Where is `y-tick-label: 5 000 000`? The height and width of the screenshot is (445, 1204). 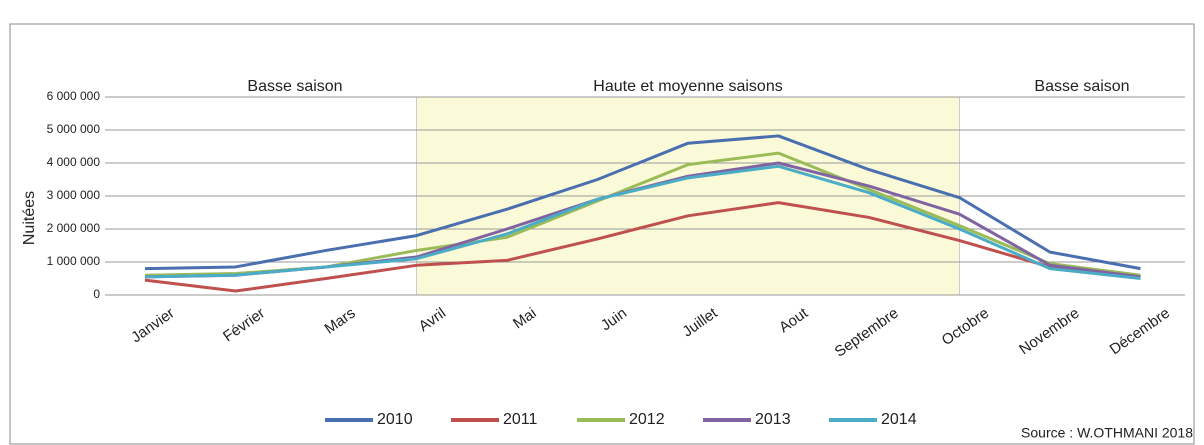 y-tick-label: 5 000 000 is located at coordinates (74, 129).